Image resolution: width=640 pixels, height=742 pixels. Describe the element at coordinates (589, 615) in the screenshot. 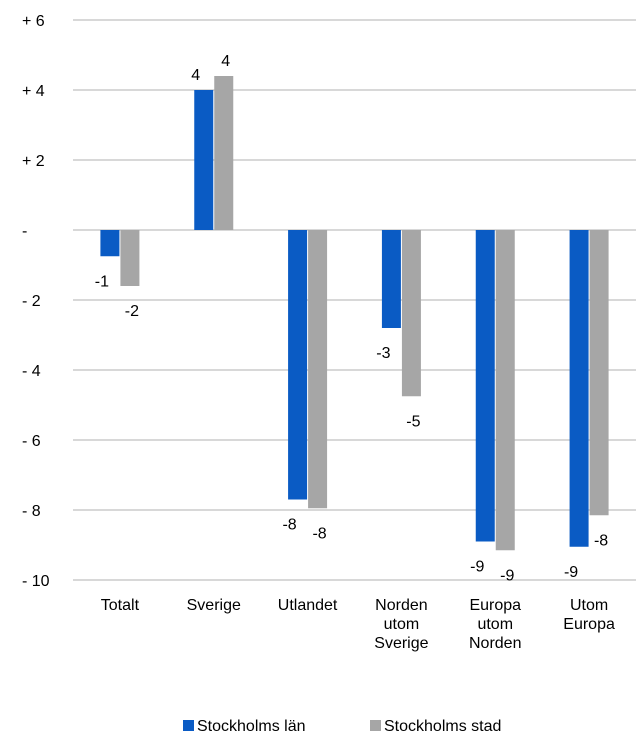

I see `category-label: Utom Europa` at that location.